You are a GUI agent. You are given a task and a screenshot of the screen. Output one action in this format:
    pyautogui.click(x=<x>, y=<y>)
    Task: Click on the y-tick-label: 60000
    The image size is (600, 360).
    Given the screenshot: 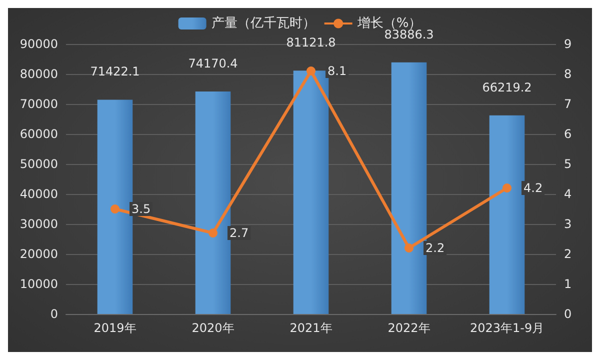 What is the action you would take?
    pyautogui.click(x=39, y=134)
    